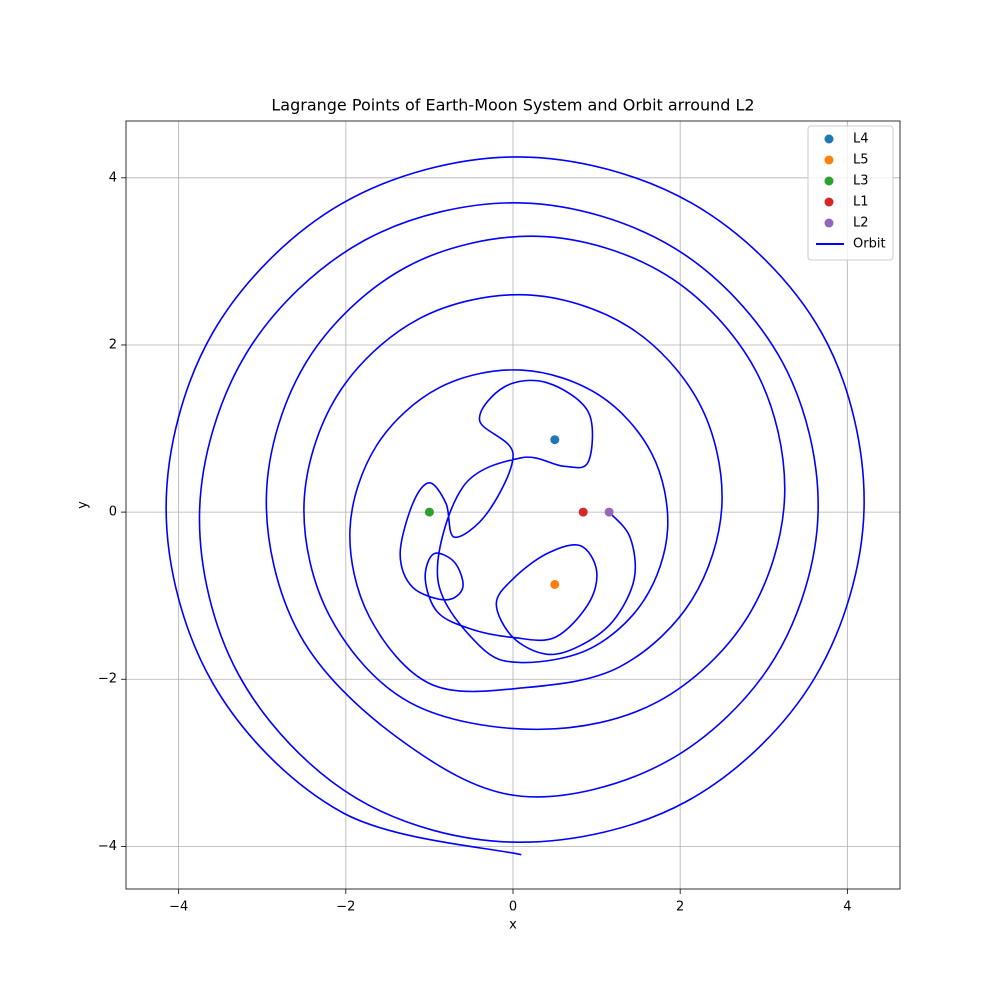 This screenshot has height=1000, width=1000. Describe the element at coordinates (345, 907) in the screenshot. I see `x-tick-label: −2` at that location.